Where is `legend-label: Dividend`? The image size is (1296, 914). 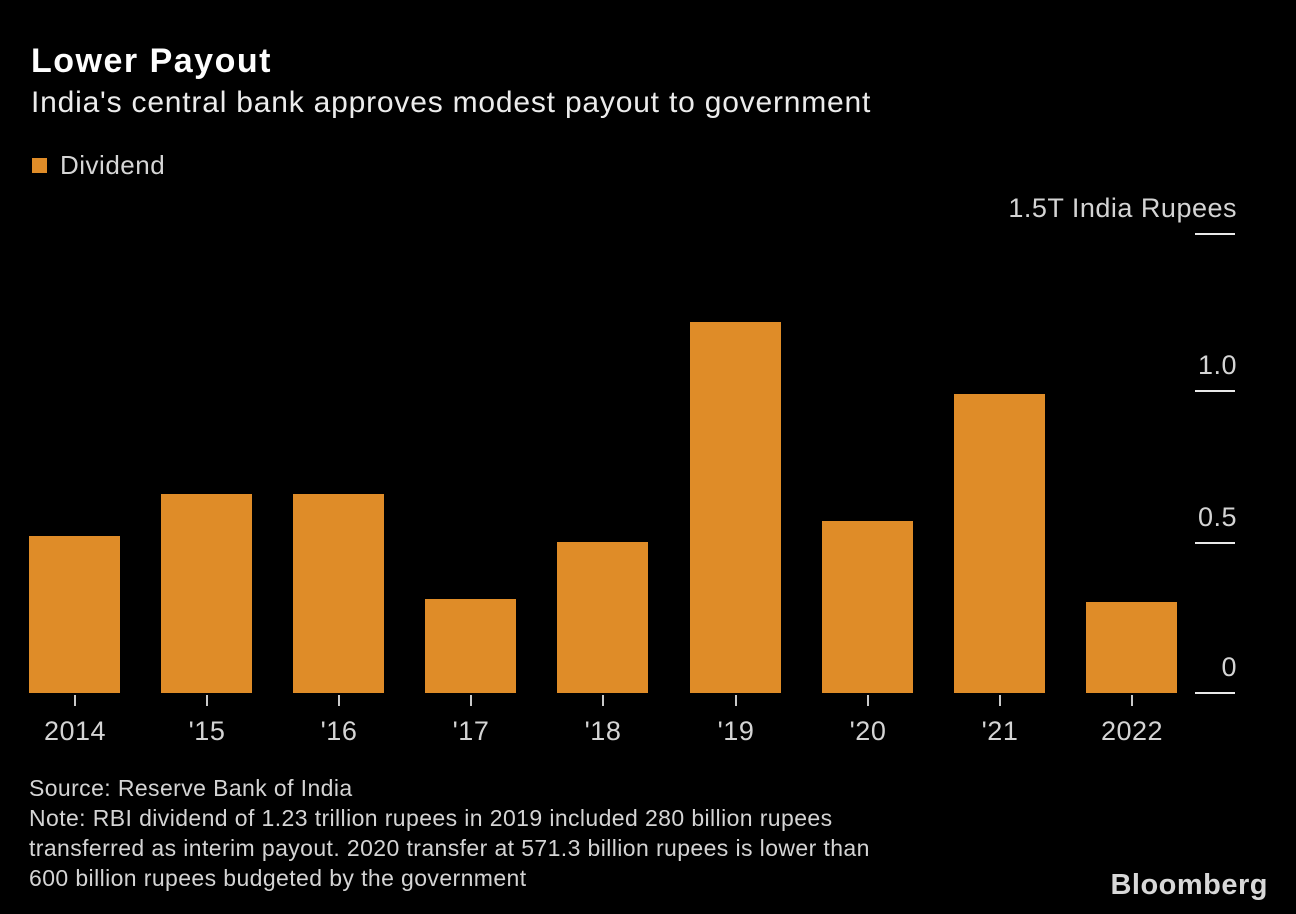
legend-label: Dividend is located at coordinates (113, 165).